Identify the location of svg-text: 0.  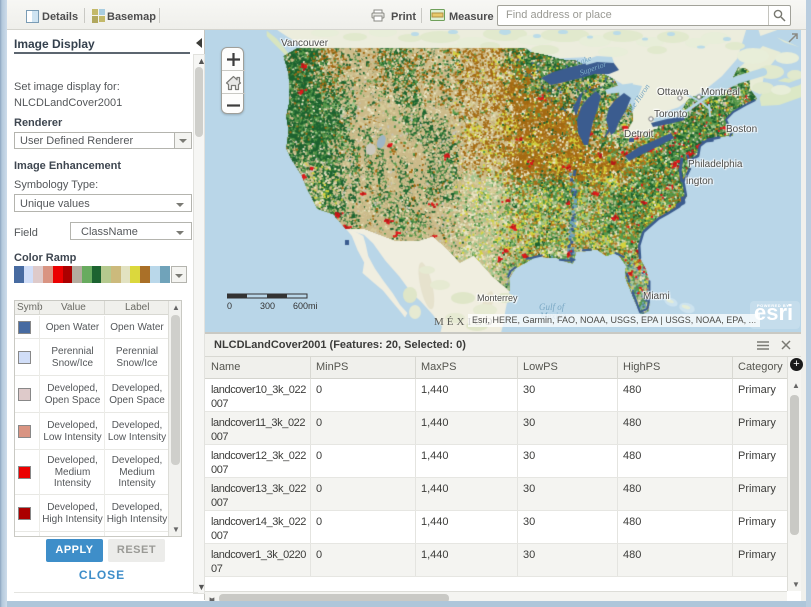
(229, 306).